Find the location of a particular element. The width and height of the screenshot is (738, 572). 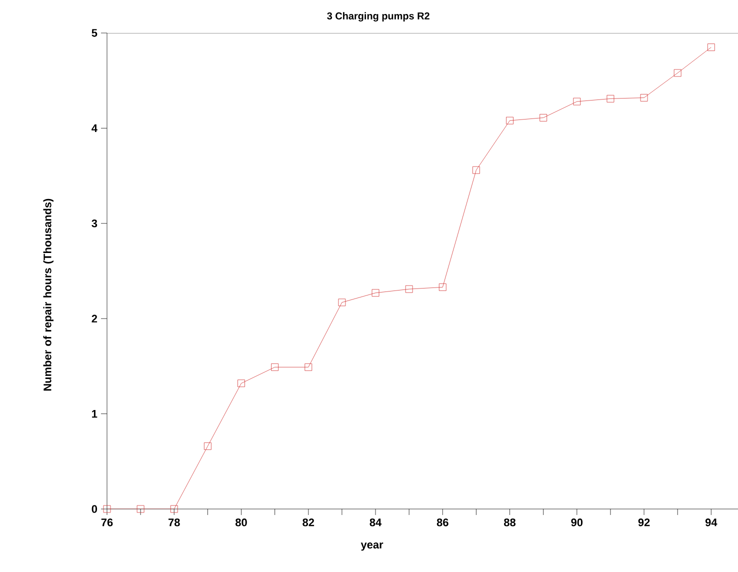

y-tick-label: 5 is located at coordinates (95, 33).